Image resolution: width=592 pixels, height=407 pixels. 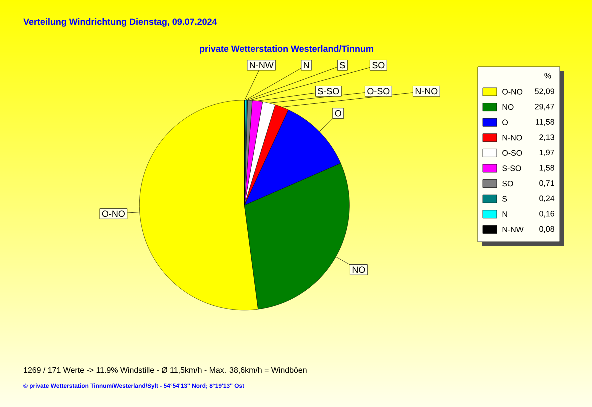 I want to click on slice-label: N-NW, so click(x=262, y=65).